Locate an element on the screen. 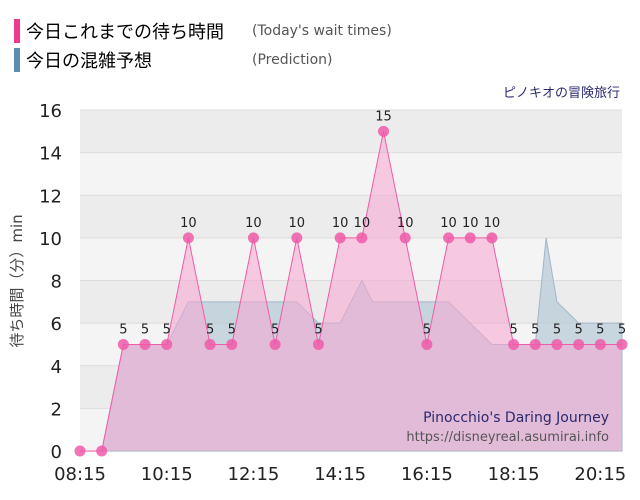 The height and width of the screenshot is (500, 640). x-tick-label: 14:15 is located at coordinates (340, 474).